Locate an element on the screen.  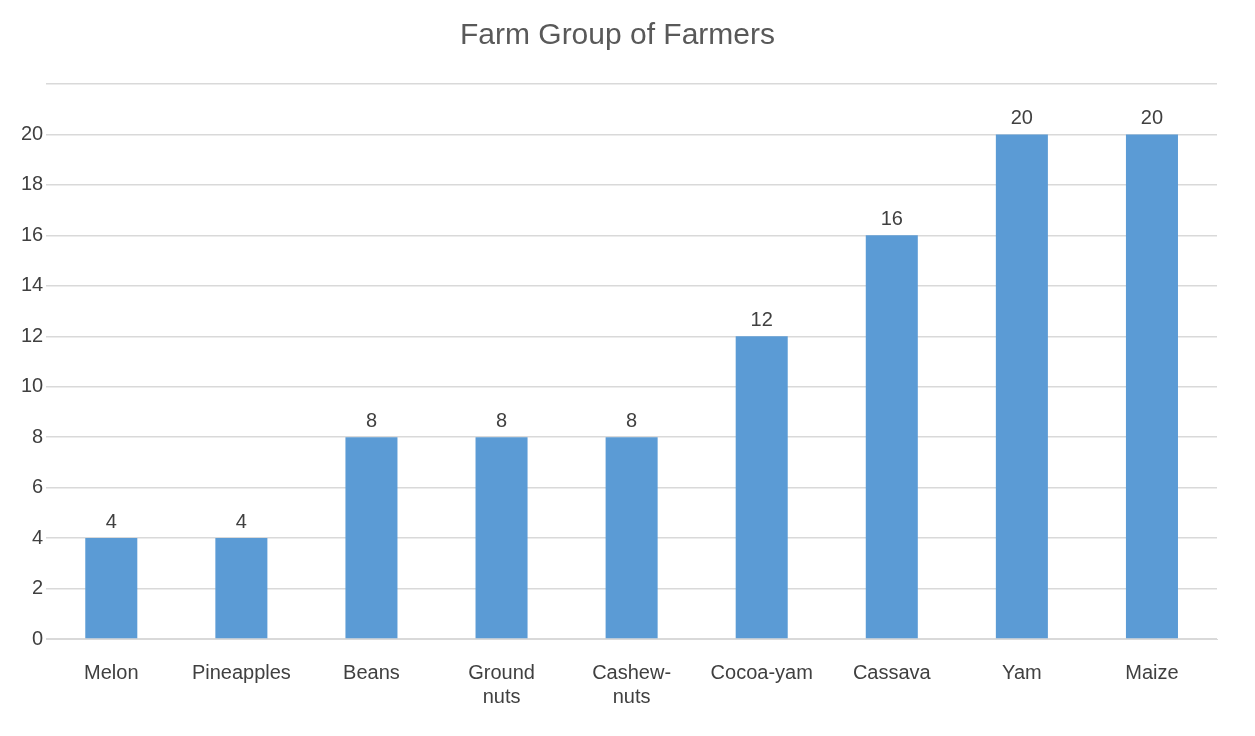
y-tick-label: 18 is located at coordinates (32, 183).